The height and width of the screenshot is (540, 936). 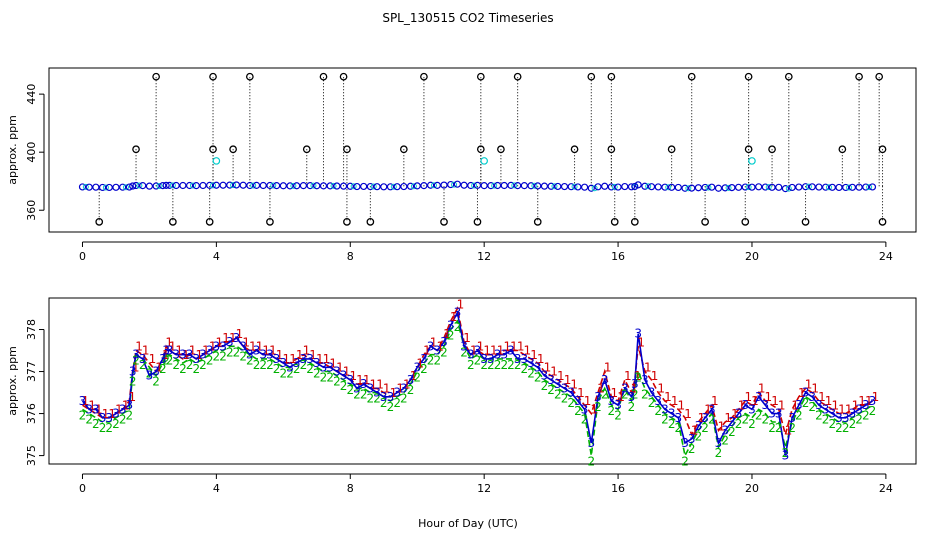 I want to click on top-ylabel: approx. ppm, so click(x=12, y=150).